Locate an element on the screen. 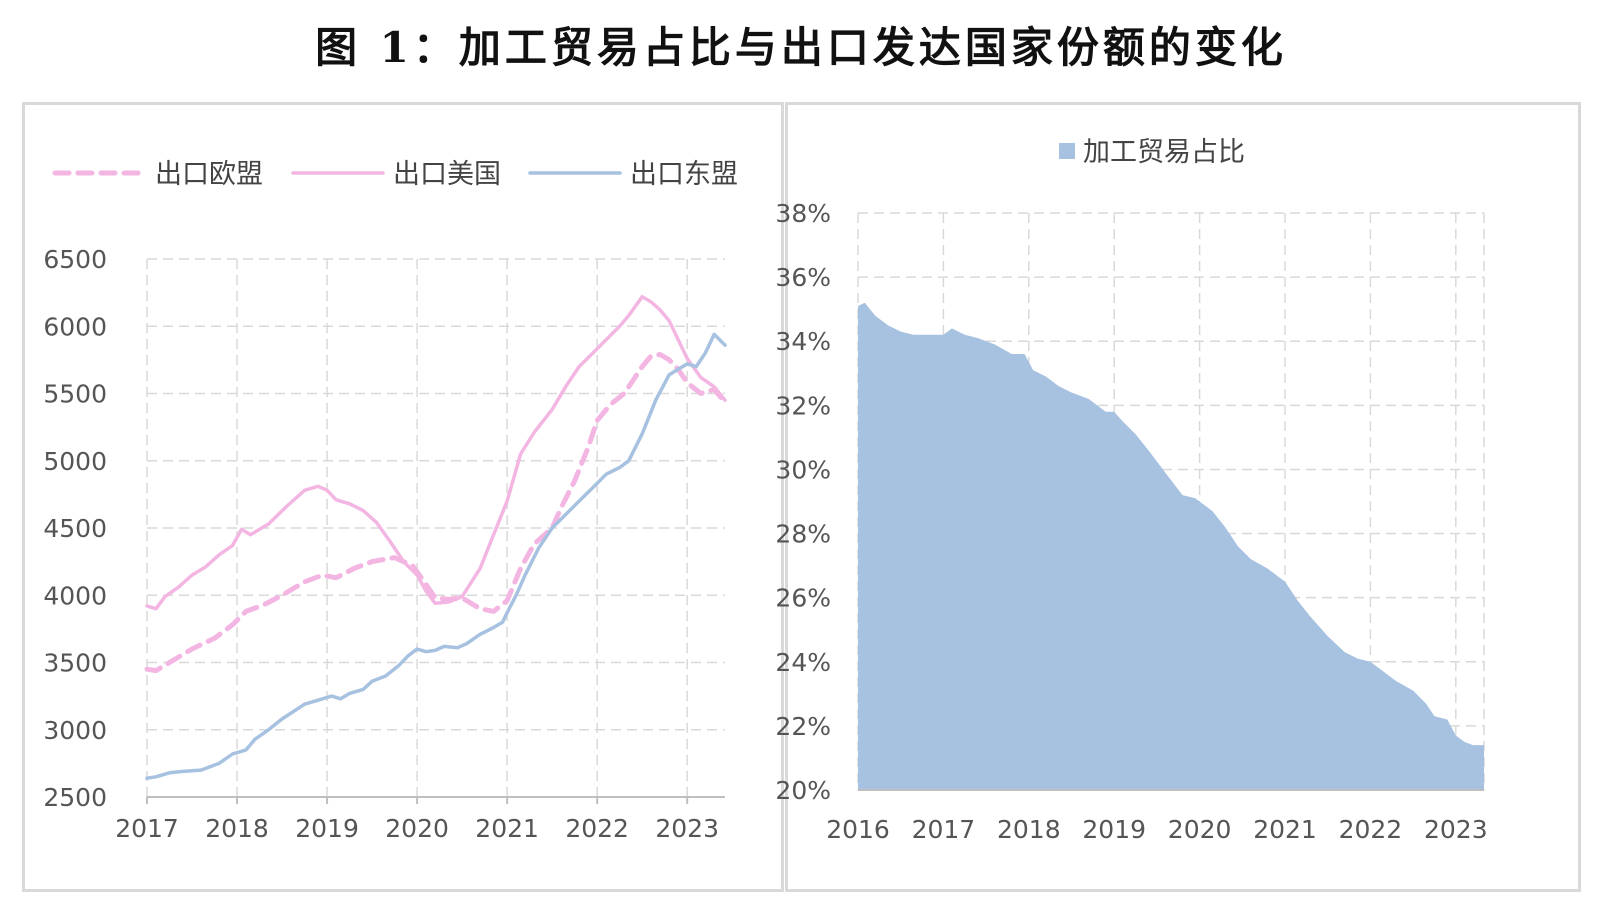 Image resolution: width=1602 pixels, height=904 pixels. y-tick-label: 4000 is located at coordinates (75, 595).